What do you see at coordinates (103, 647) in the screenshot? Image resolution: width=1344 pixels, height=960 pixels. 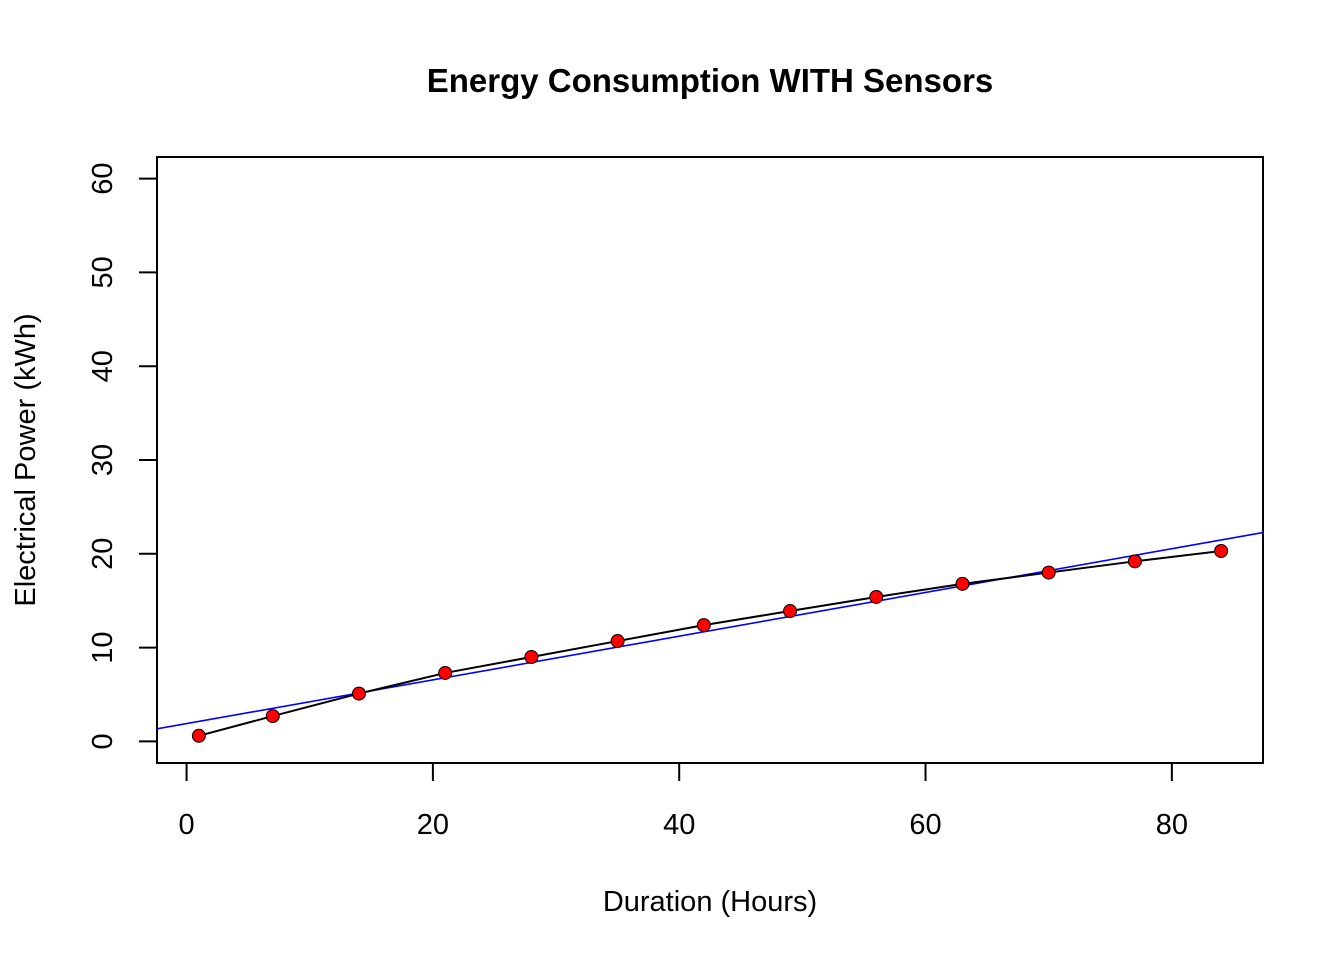 I see `y-tick-label: 10` at bounding box center [103, 647].